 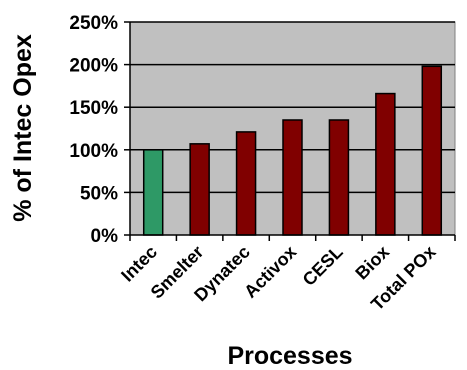 What do you see at coordinates (153, 192) in the screenshot?
I see `bar-intec` at bounding box center [153, 192].